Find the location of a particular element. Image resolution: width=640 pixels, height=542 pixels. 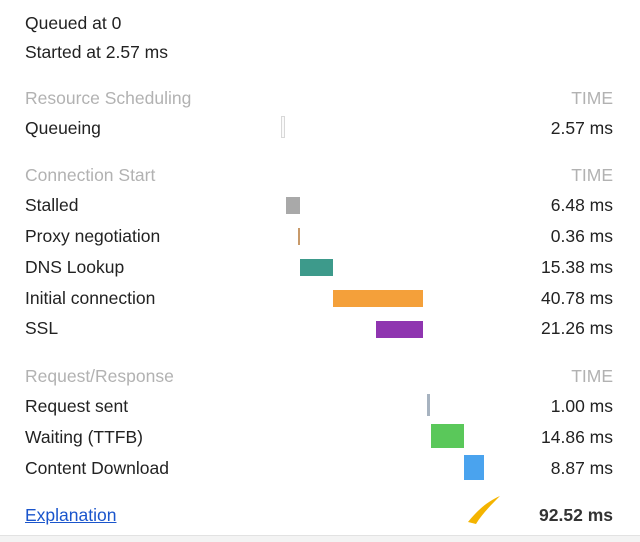

row-content-download-label: Content Download is located at coordinates (97, 468).